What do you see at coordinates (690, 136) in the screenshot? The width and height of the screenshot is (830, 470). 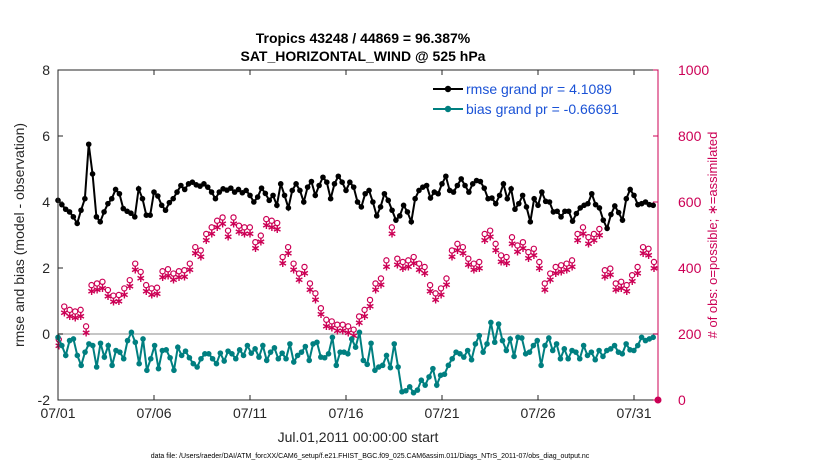 I see `y2-tick-label: 800` at bounding box center [690, 136].